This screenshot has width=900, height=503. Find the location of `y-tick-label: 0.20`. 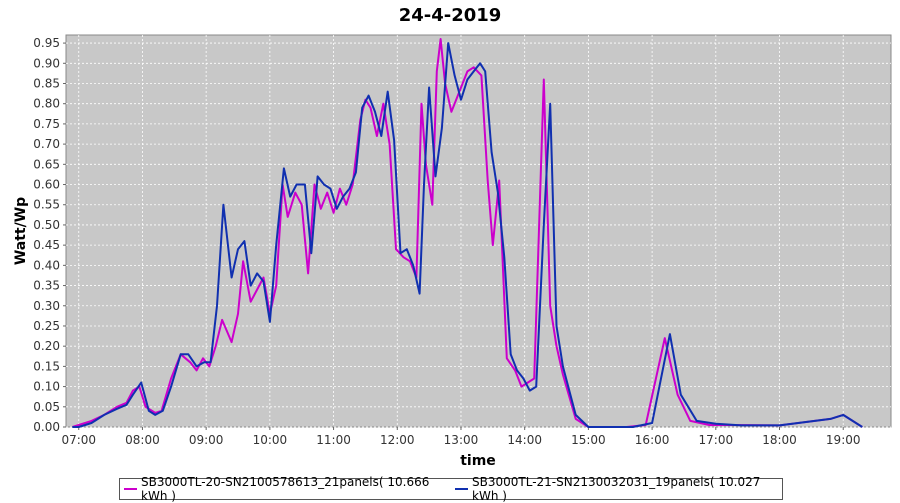

y-tick-label: 0.20 is located at coordinates (46, 346).